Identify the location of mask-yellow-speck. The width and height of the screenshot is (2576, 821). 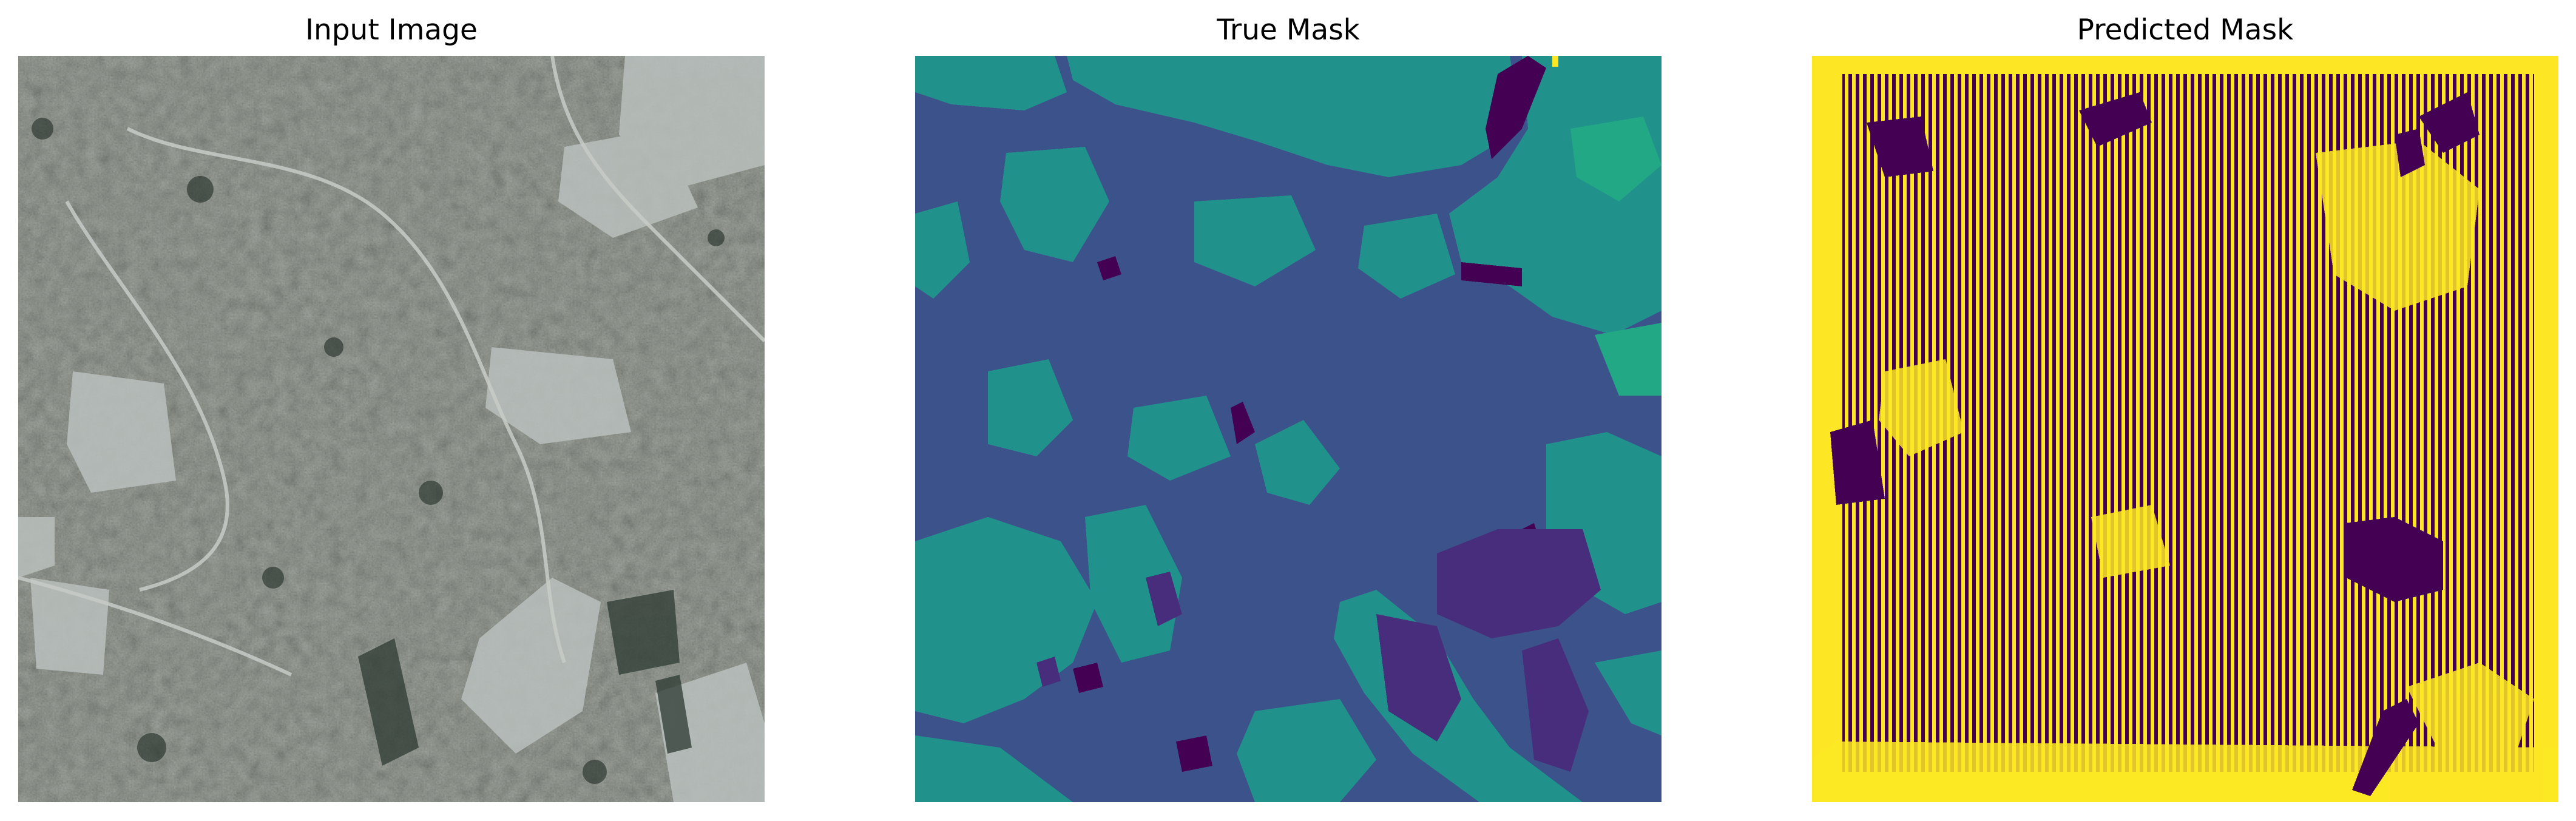
(1555, 61).